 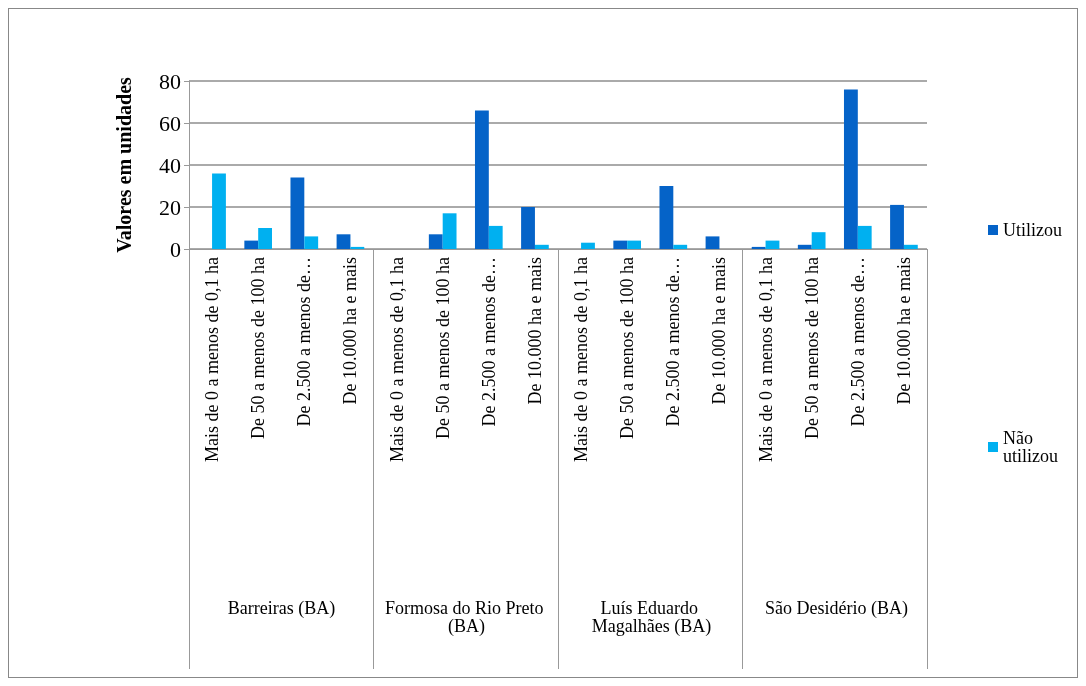 What do you see at coordinates (836, 608) in the screenshot?
I see `text: São Desidério (BA)` at bounding box center [836, 608].